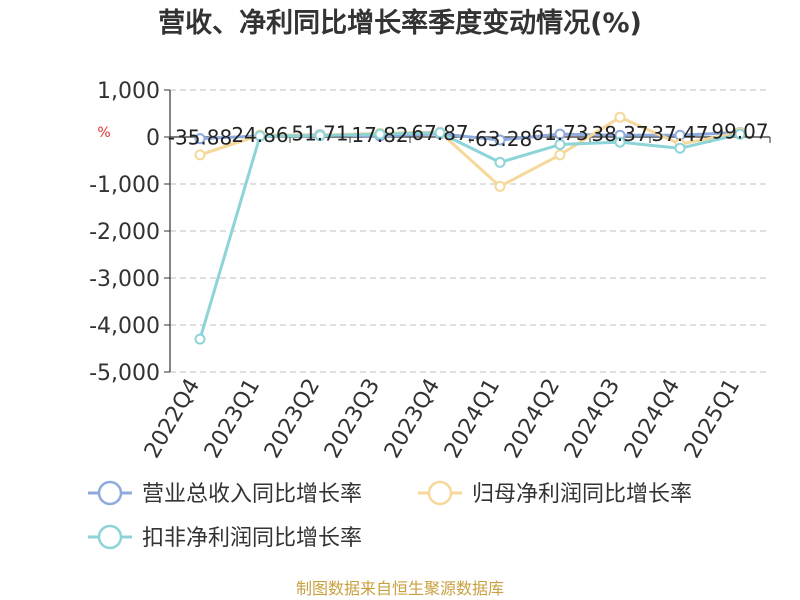 The image size is (800, 600). Describe the element at coordinates (412, 419) in the screenshot. I see `x-tick-label: 2023Q4` at that location.